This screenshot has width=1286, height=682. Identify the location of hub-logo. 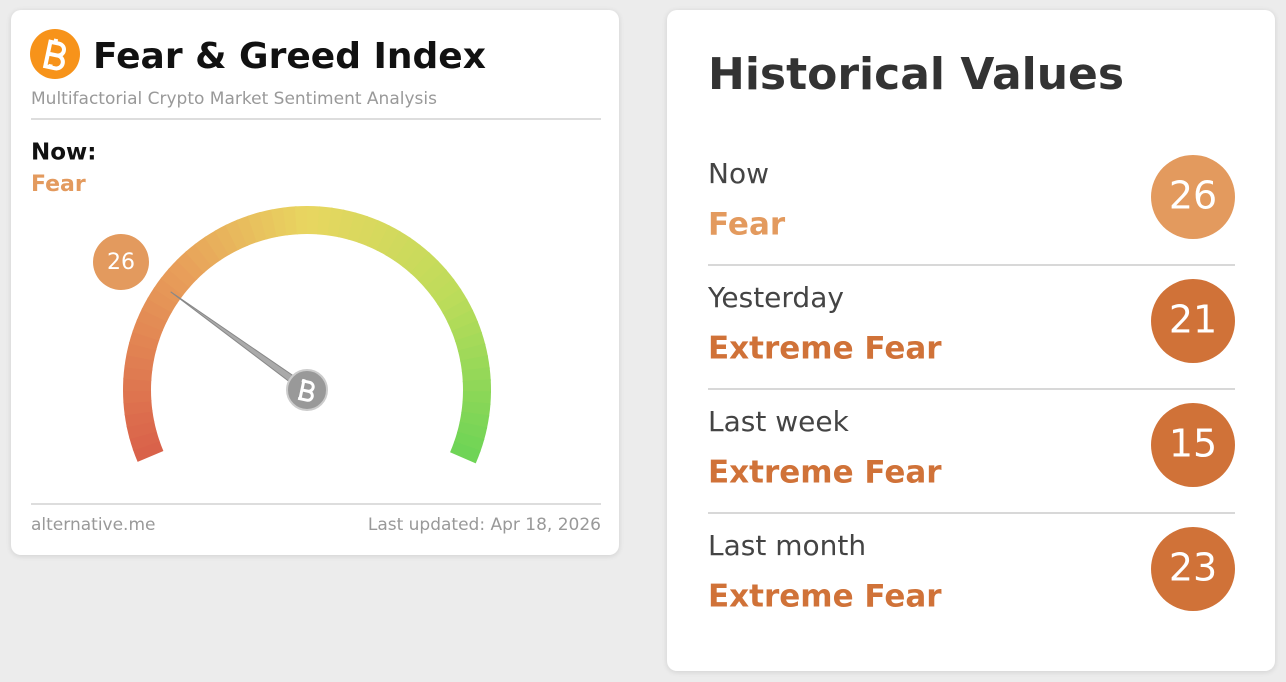
(306, 390).